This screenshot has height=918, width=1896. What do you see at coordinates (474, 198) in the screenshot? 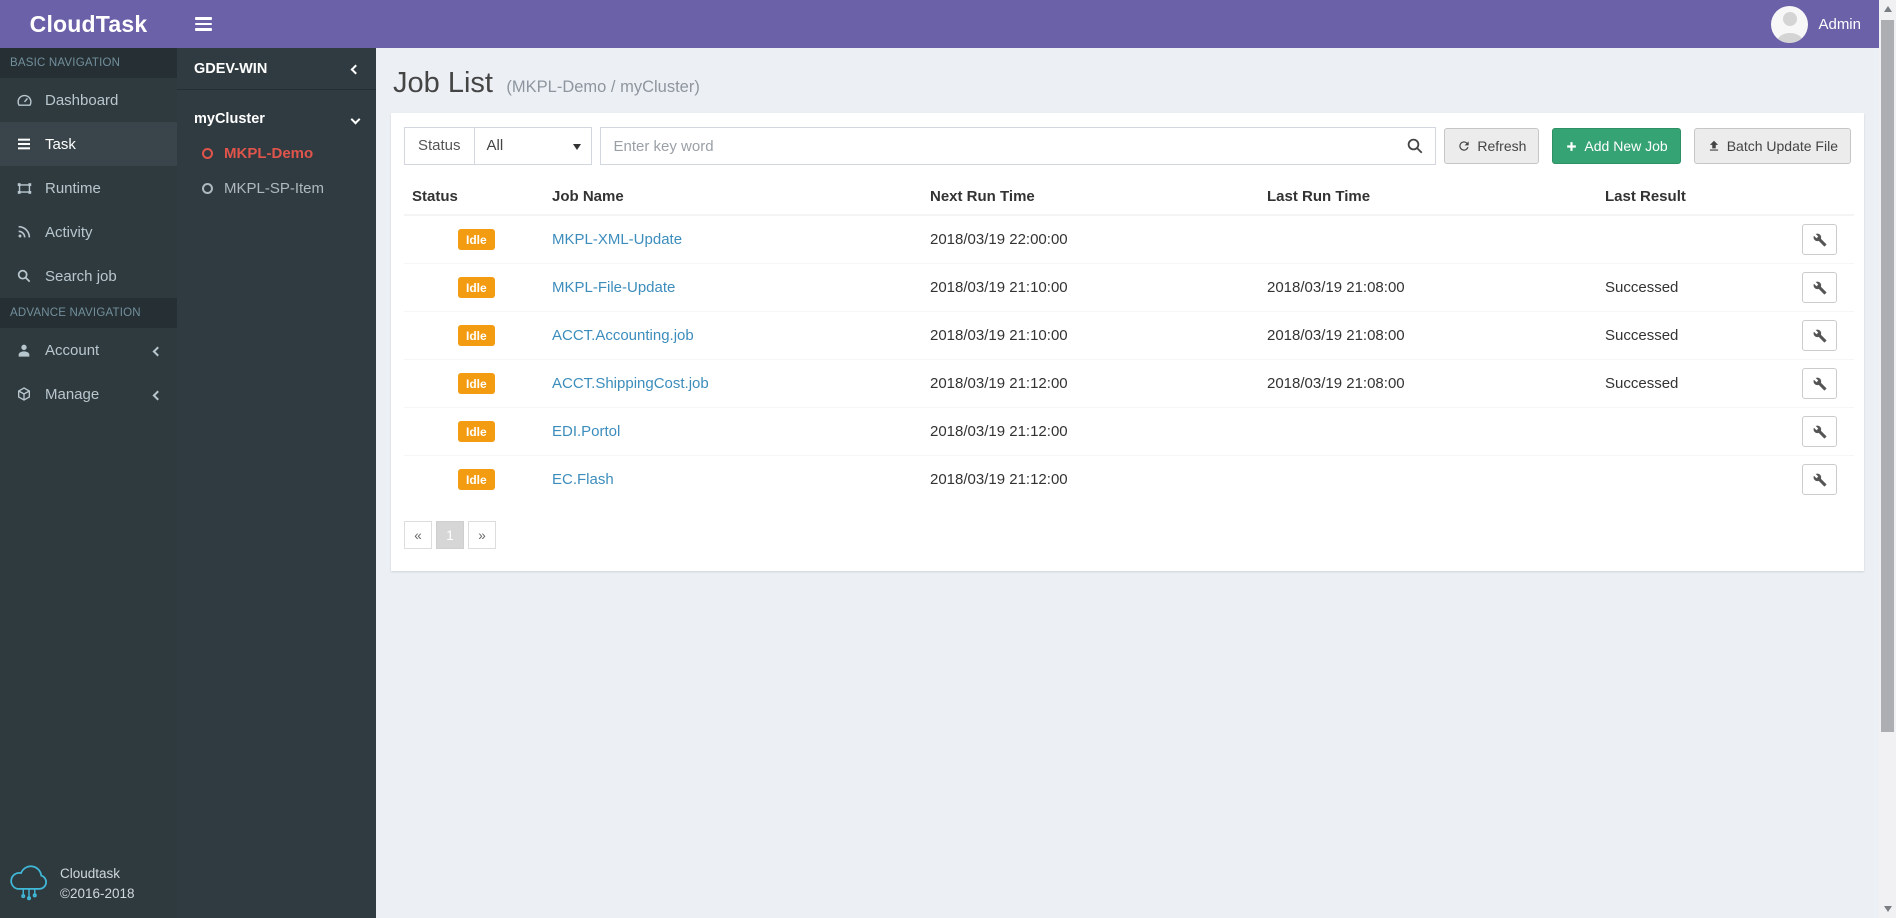
I see `col-header-status: Status` at bounding box center [474, 198].